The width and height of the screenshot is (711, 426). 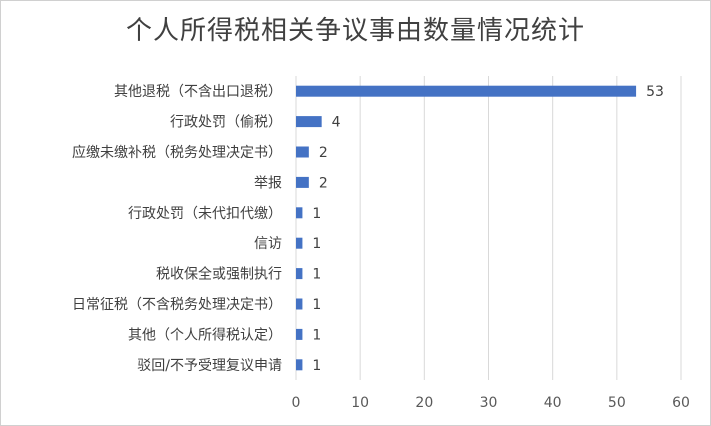 What do you see at coordinates (177, 152) in the screenshot?
I see `category-label: 应缴未缴补税（税务处理决定书）` at bounding box center [177, 152].